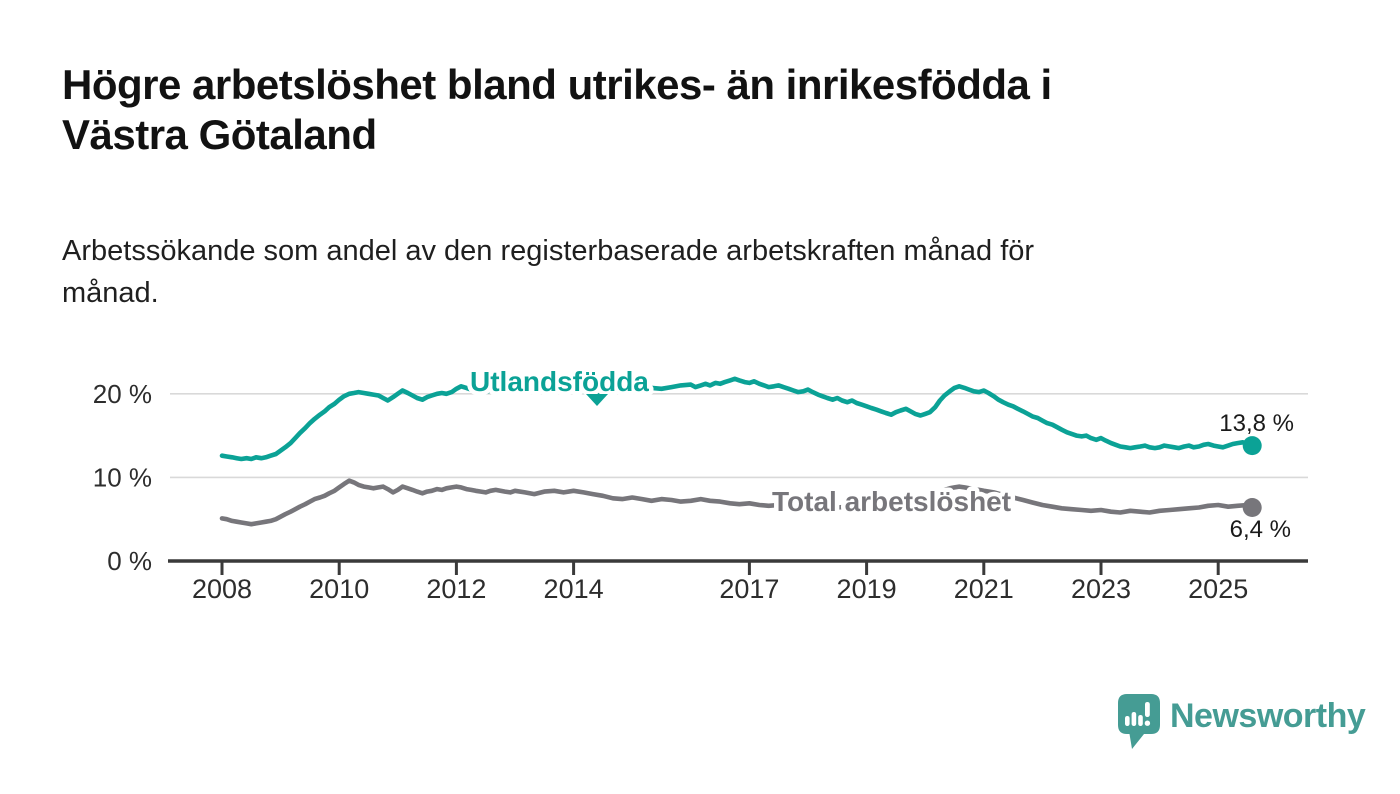  Describe the element at coordinates (1260, 529) in the screenshot. I see `end-value-total-arbetsloshet: 6,4 %` at that location.